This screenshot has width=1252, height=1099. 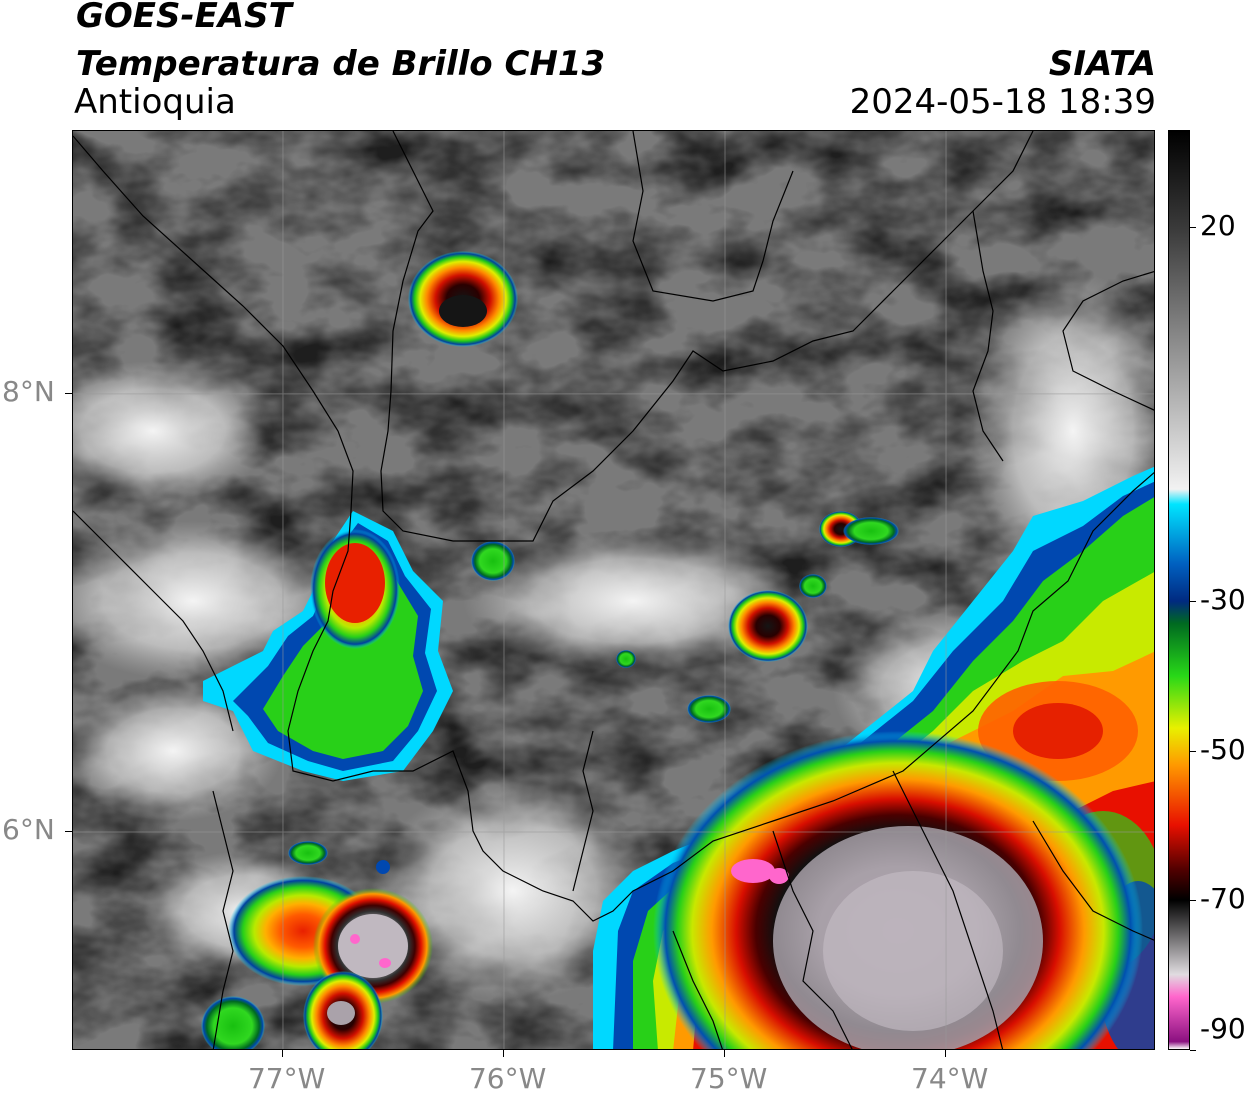 What do you see at coordinates (155, 102) in the screenshot?
I see `region-label: Antioquia` at bounding box center [155, 102].